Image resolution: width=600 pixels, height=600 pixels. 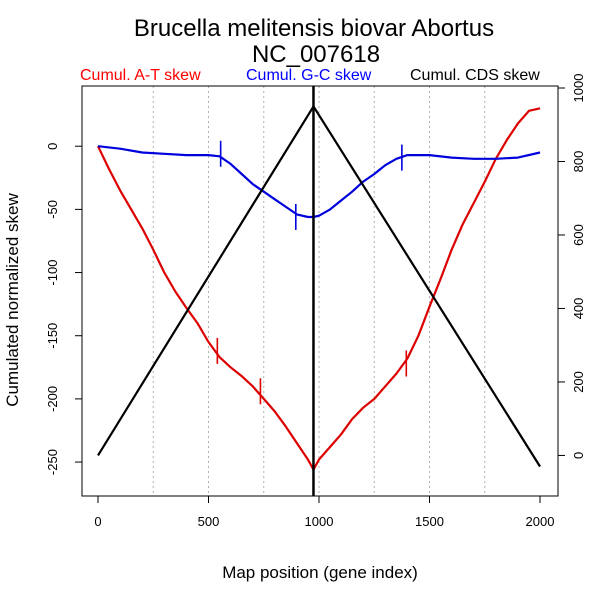 What do you see at coordinates (52, 209) in the screenshot?
I see `y-tick-label-left: -50` at bounding box center [52, 209].